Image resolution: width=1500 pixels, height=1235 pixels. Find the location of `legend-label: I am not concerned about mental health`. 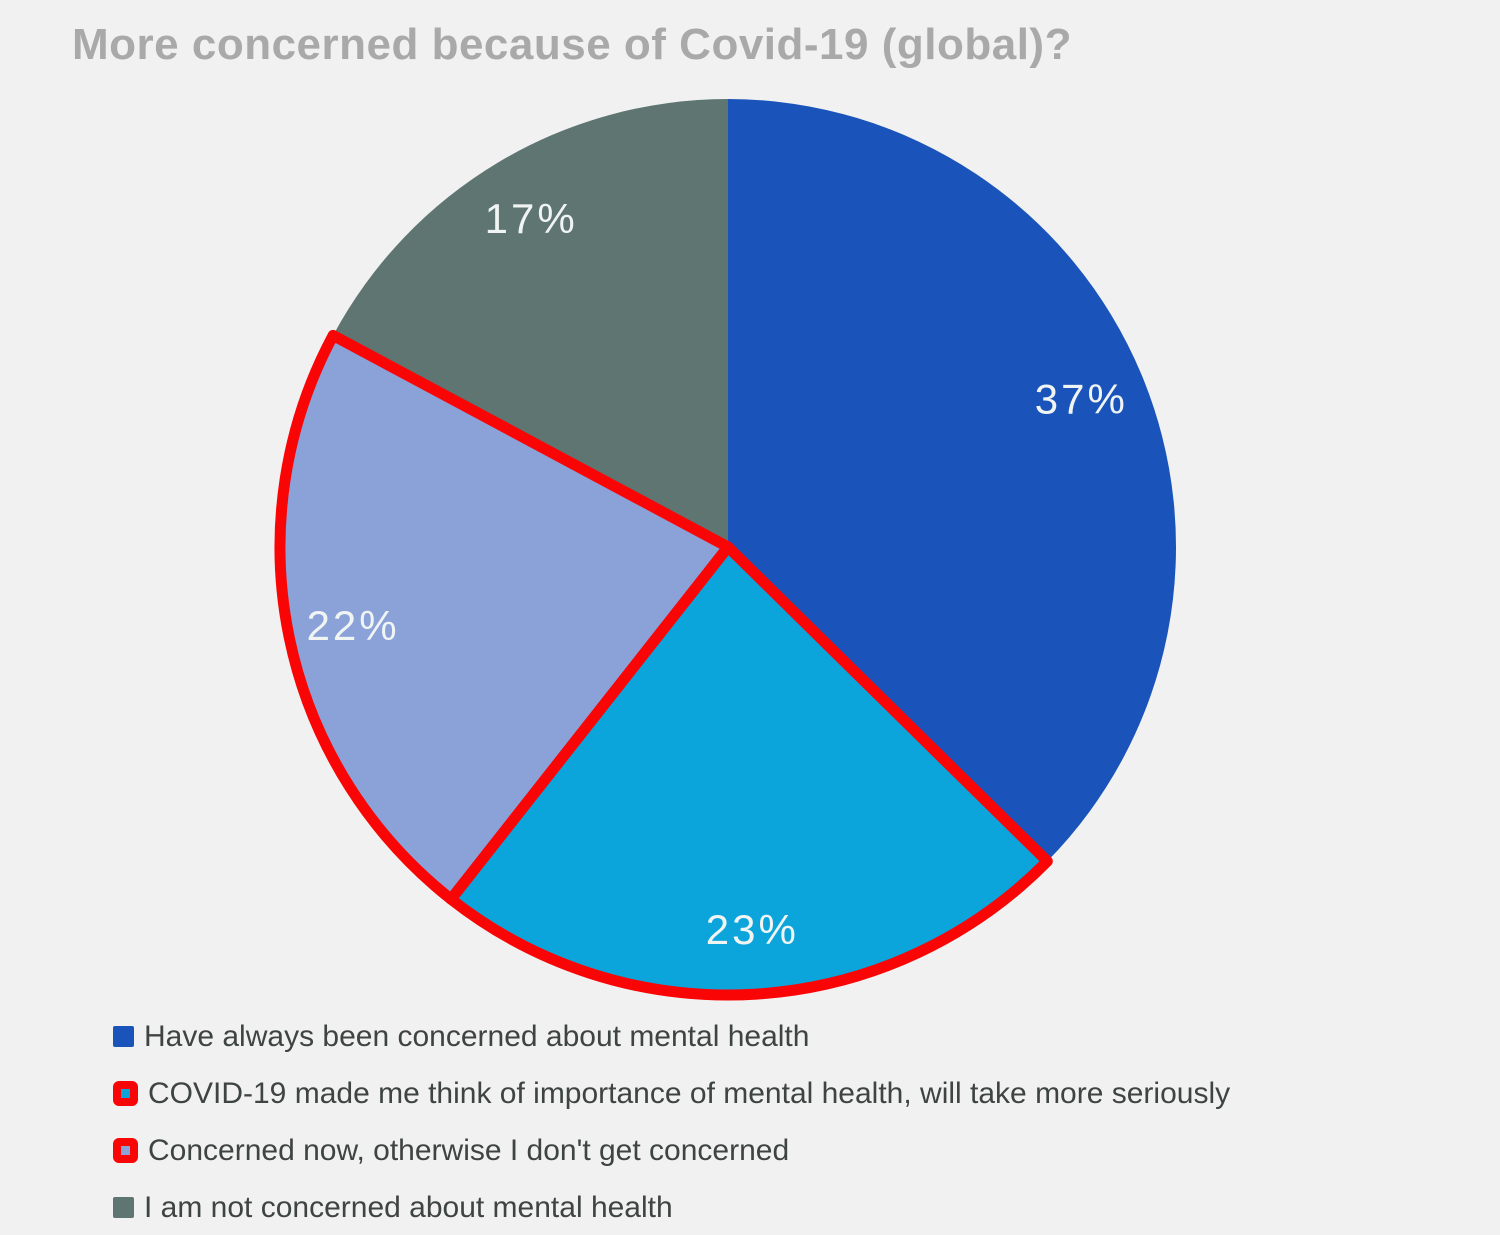

legend-label: I am not concerned about mental health is located at coordinates (408, 1207).